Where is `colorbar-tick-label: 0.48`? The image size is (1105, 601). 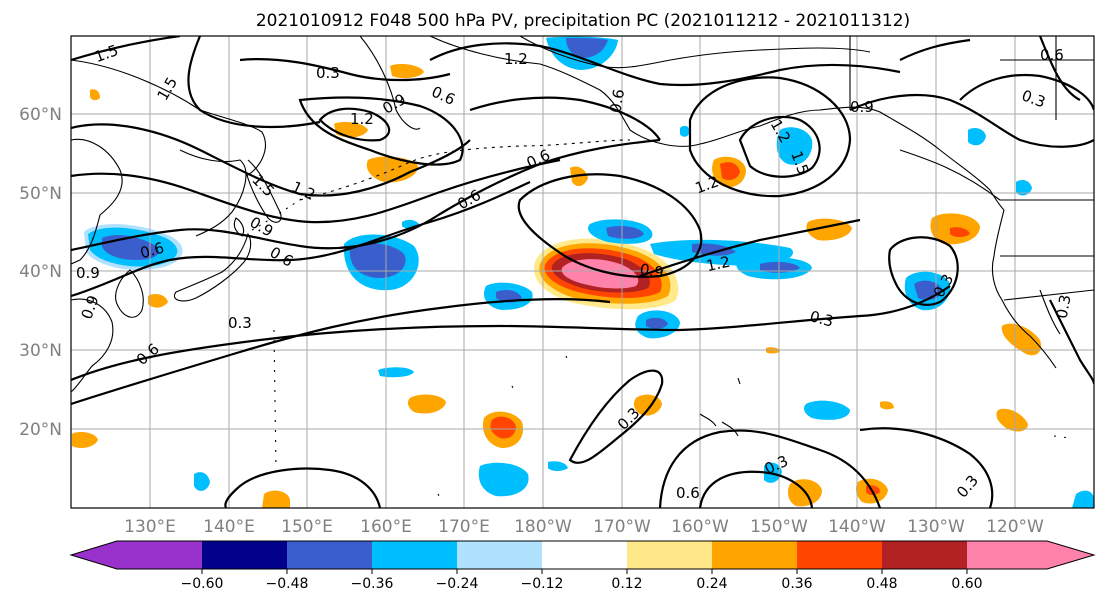
colorbar-tick-label: 0.48 is located at coordinates (881, 584).